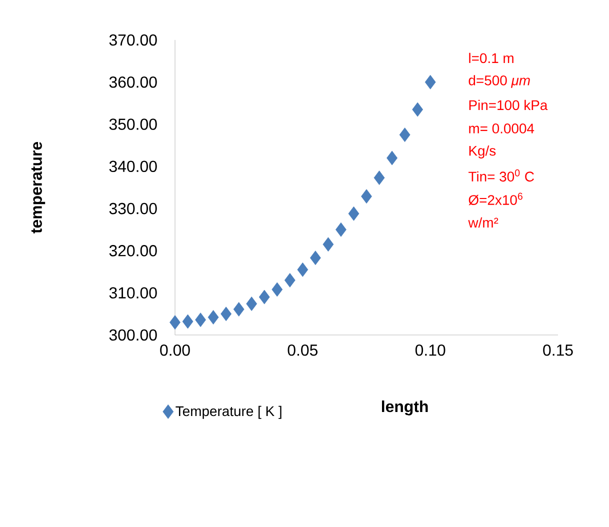 The height and width of the screenshot is (527, 609). What do you see at coordinates (508, 105) in the screenshot?
I see `annotation: Pin=100 kPa` at bounding box center [508, 105].